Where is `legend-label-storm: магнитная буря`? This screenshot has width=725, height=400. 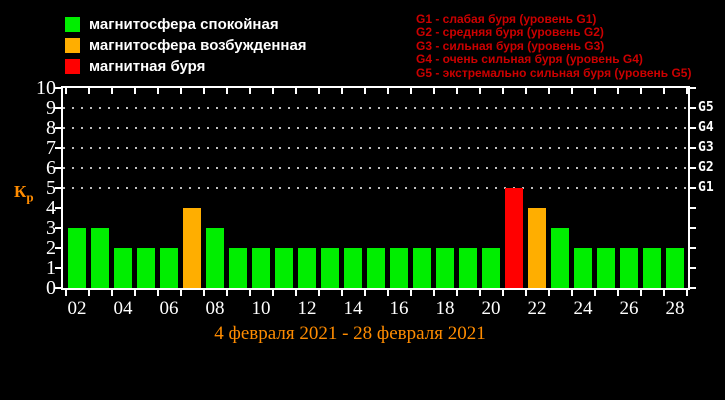 legend-label-storm: магнитная буря is located at coordinates (147, 66).